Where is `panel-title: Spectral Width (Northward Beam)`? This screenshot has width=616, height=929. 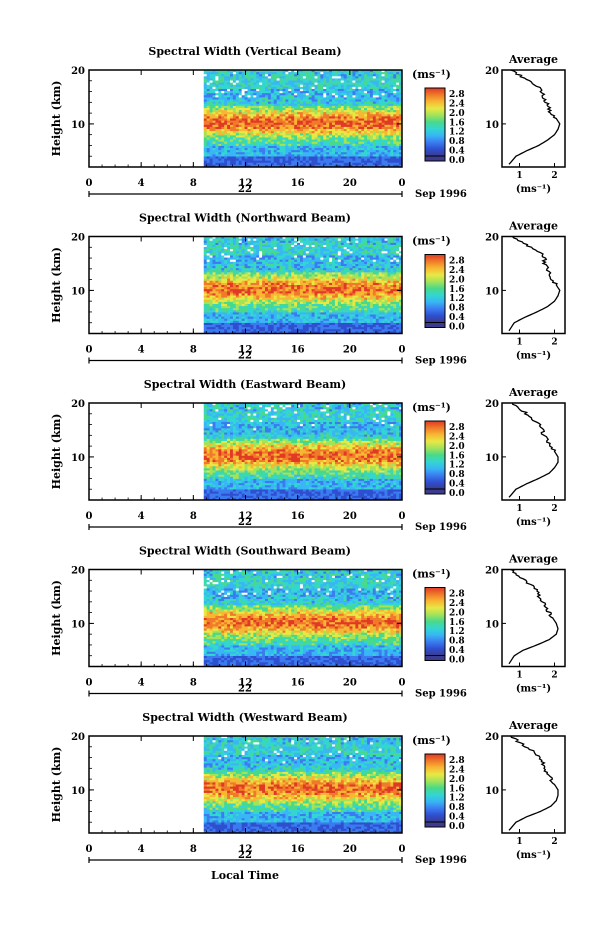 panel-title: Spectral Width (Northward Beam) is located at coordinates (245, 218).